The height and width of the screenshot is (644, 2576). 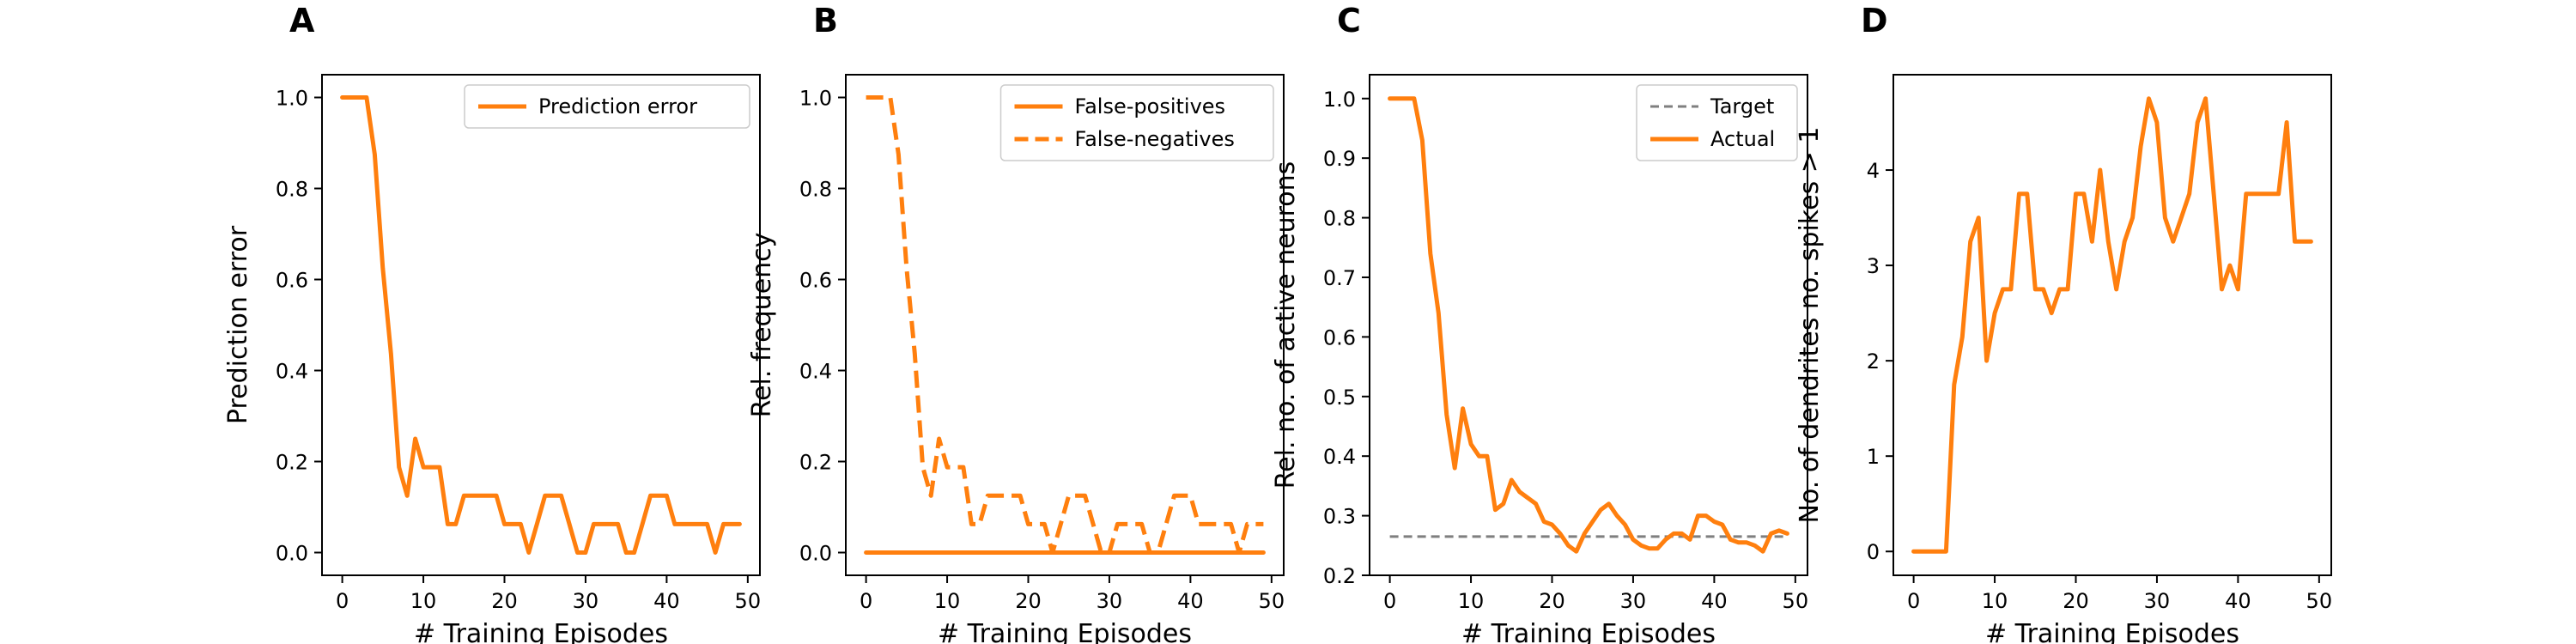 I want to click on y-tick-label: 0, so click(x=1873, y=552).